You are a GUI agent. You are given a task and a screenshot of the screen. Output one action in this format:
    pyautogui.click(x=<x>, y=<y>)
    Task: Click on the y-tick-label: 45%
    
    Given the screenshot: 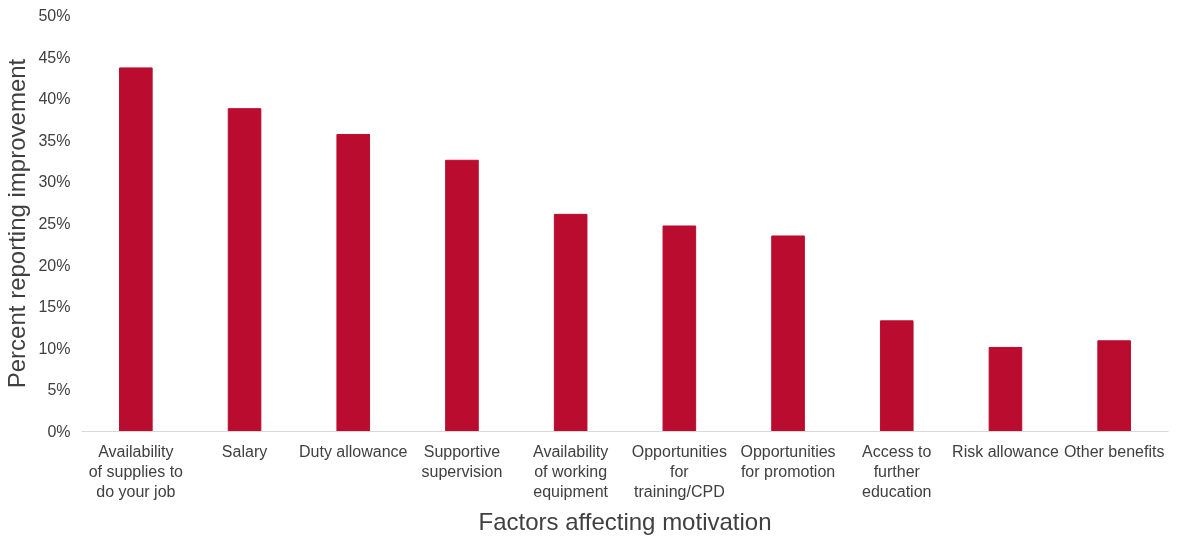 What is the action you would take?
    pyautogui.click(x=54, y=57)
    